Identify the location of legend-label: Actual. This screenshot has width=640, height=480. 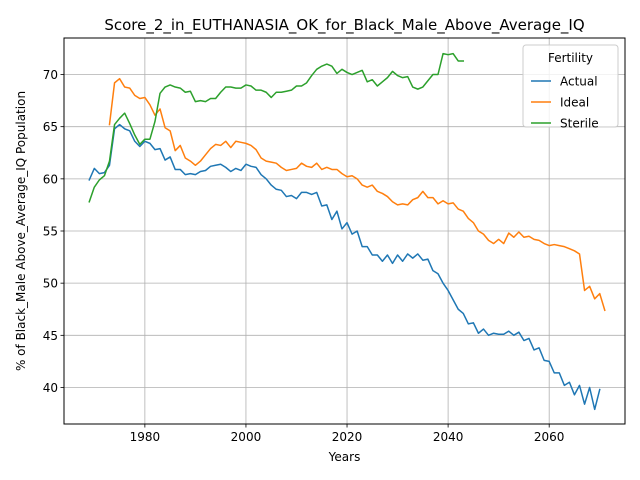
(579, 82).